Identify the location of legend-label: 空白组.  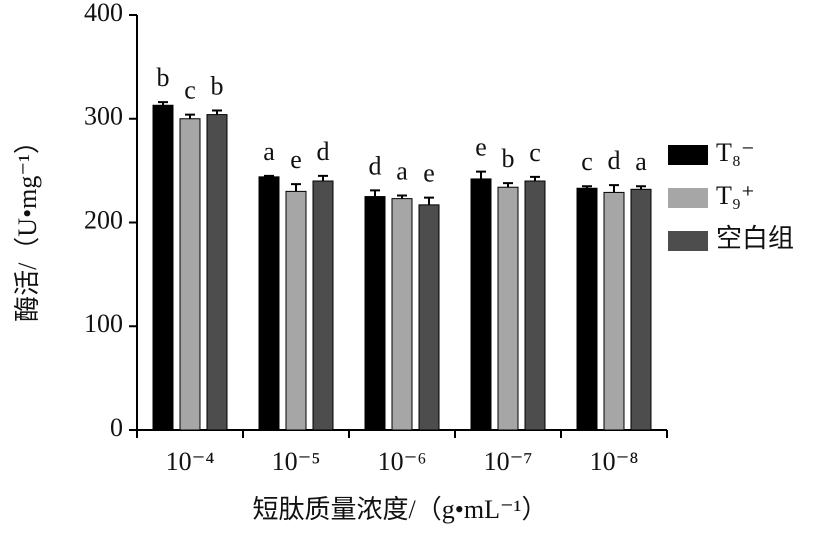
(755, 238).